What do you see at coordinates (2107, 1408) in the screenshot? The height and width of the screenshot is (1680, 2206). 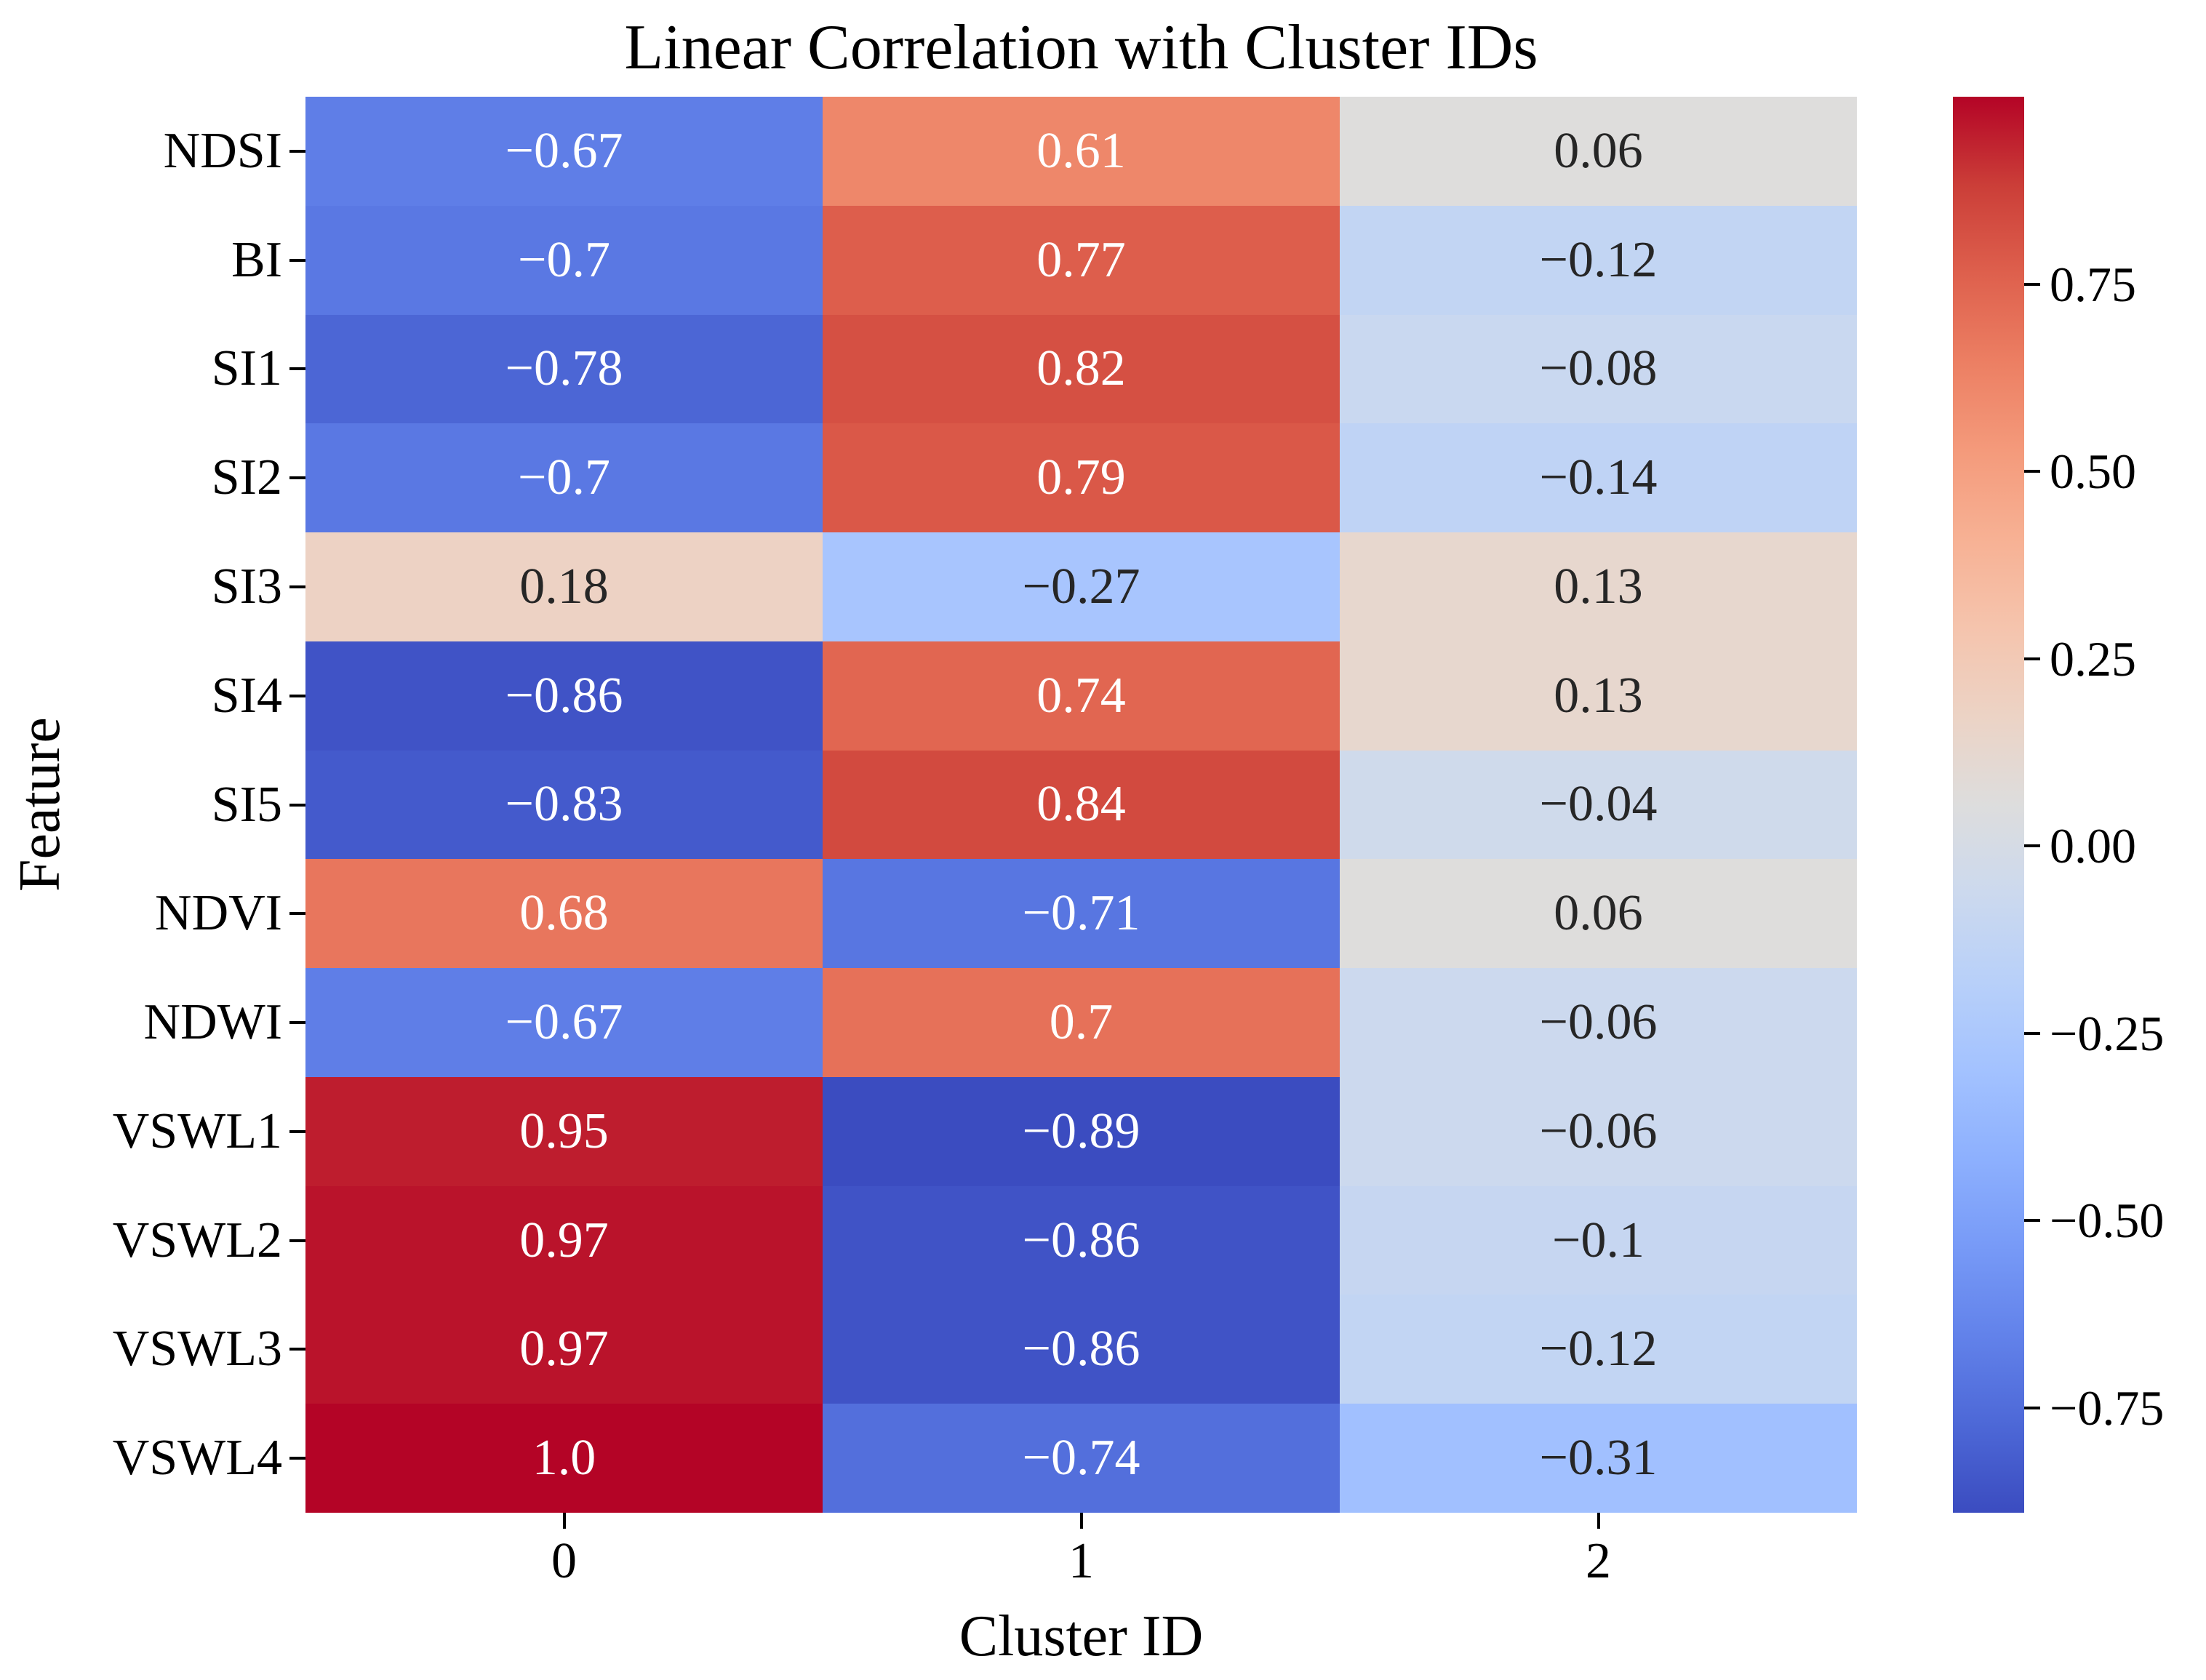 I see `colorbar-tick-label: −0.75` at bounding box center [2107, 1408].